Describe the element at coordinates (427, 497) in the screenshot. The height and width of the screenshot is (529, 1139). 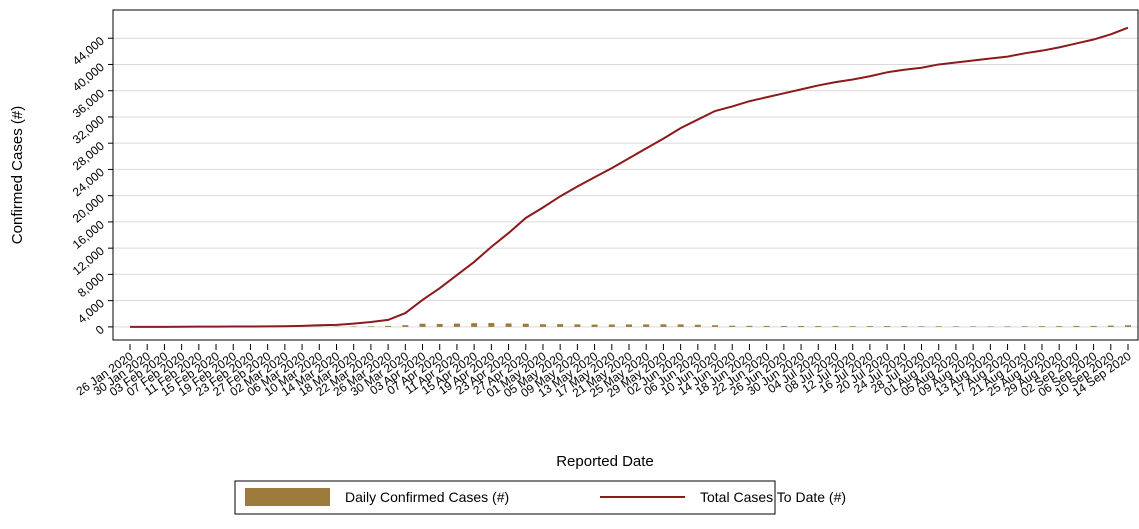
I see `legend-label: Daily Confirmed Cases (#)` at that location.